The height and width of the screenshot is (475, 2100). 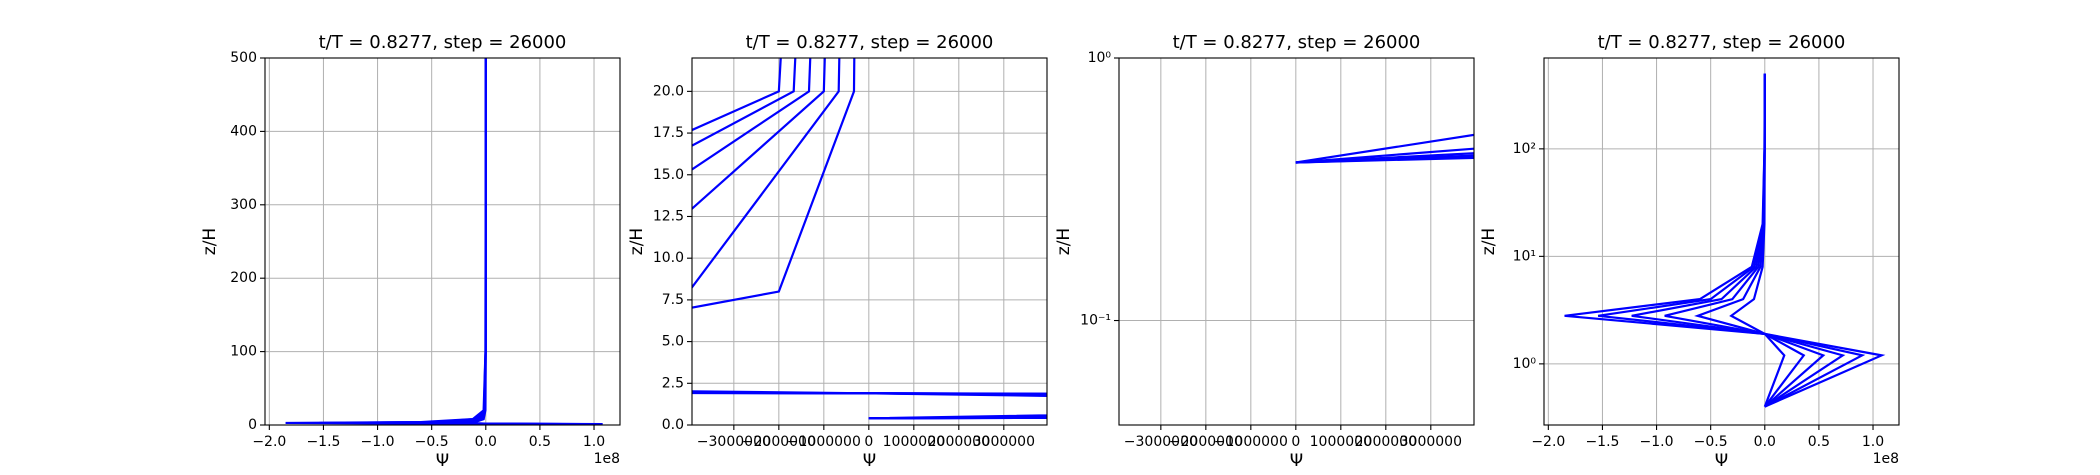 What do you see at coordinates (668, 133) in the screenshot?
I see `y-tick-label: 17.5` at bounding box center [668, 133].